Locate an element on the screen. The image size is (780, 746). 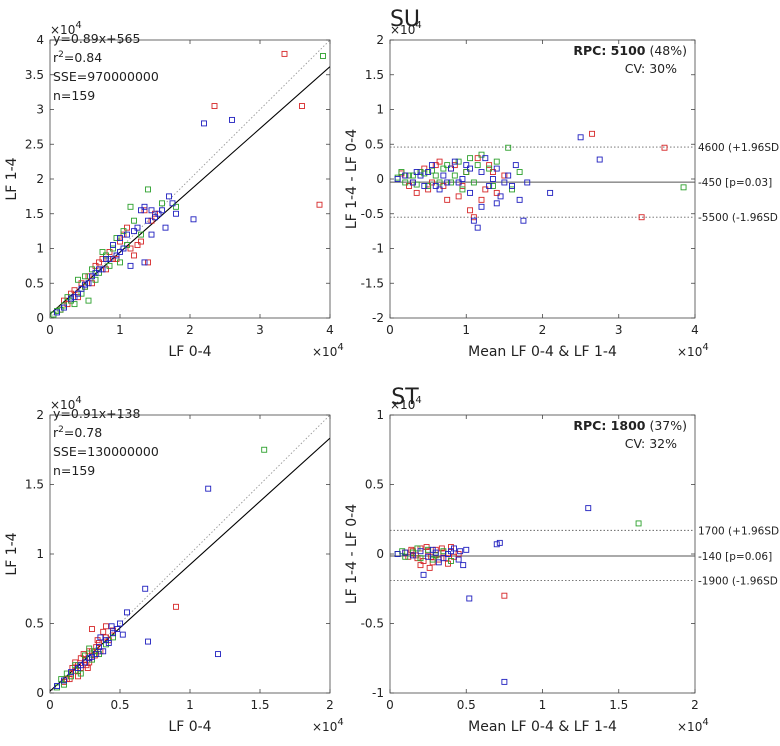
ref-line-label-2: -5500 (-1.96SD is located at coordinates (738, 218).